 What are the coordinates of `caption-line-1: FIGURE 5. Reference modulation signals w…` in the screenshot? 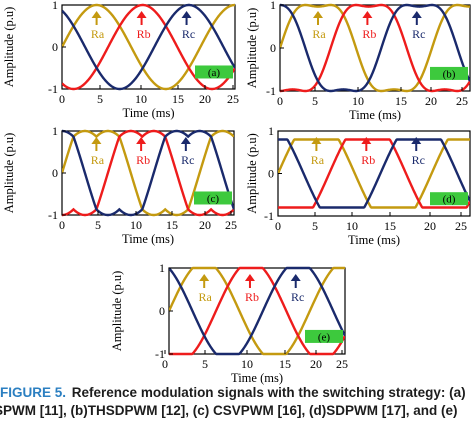 It's located at (237, 393).